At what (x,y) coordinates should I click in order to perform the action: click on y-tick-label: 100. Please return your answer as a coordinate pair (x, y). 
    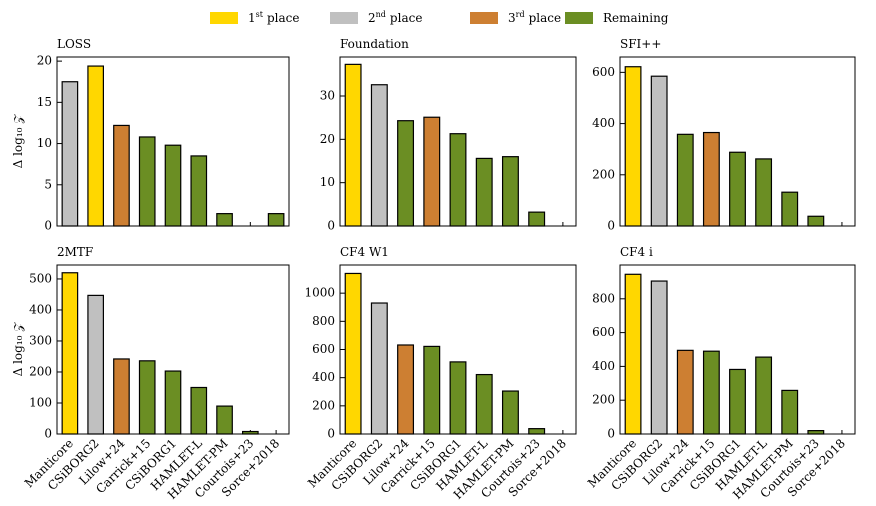
    Looking at the image, I should click on (40, 402).